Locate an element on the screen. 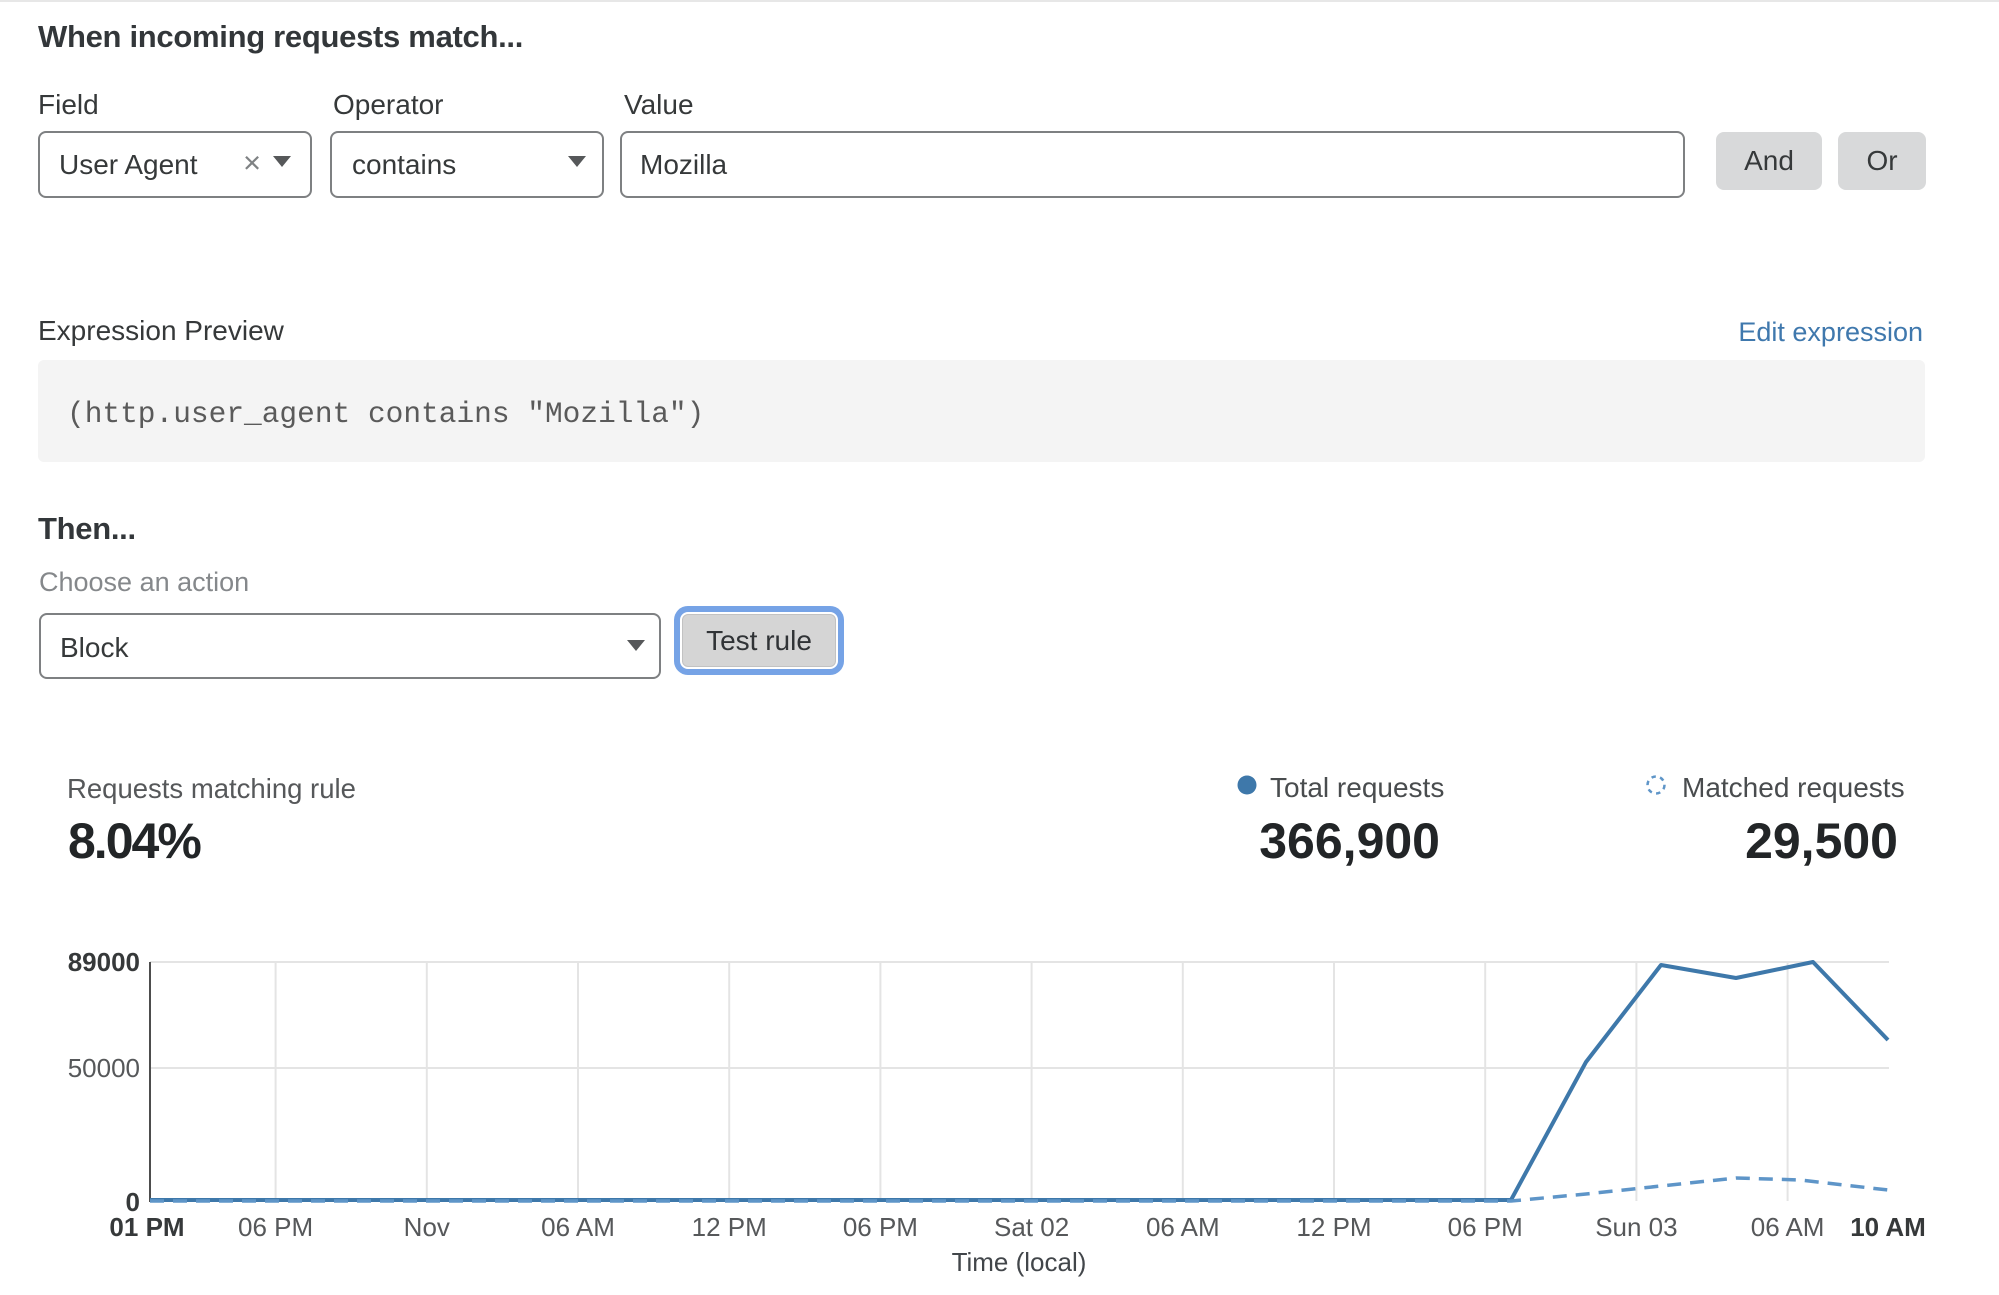 The width and height of the screenshot is (1999, 1295). svg-text: 01 PM is located at coordinates (146, 1227).